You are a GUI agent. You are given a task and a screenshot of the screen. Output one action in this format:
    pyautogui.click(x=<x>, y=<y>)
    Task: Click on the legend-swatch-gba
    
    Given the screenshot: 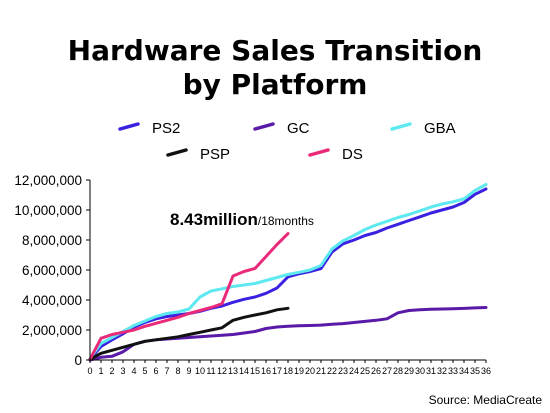 What is the action you would take?
    pyautogui.click(x=401, y=126)
    